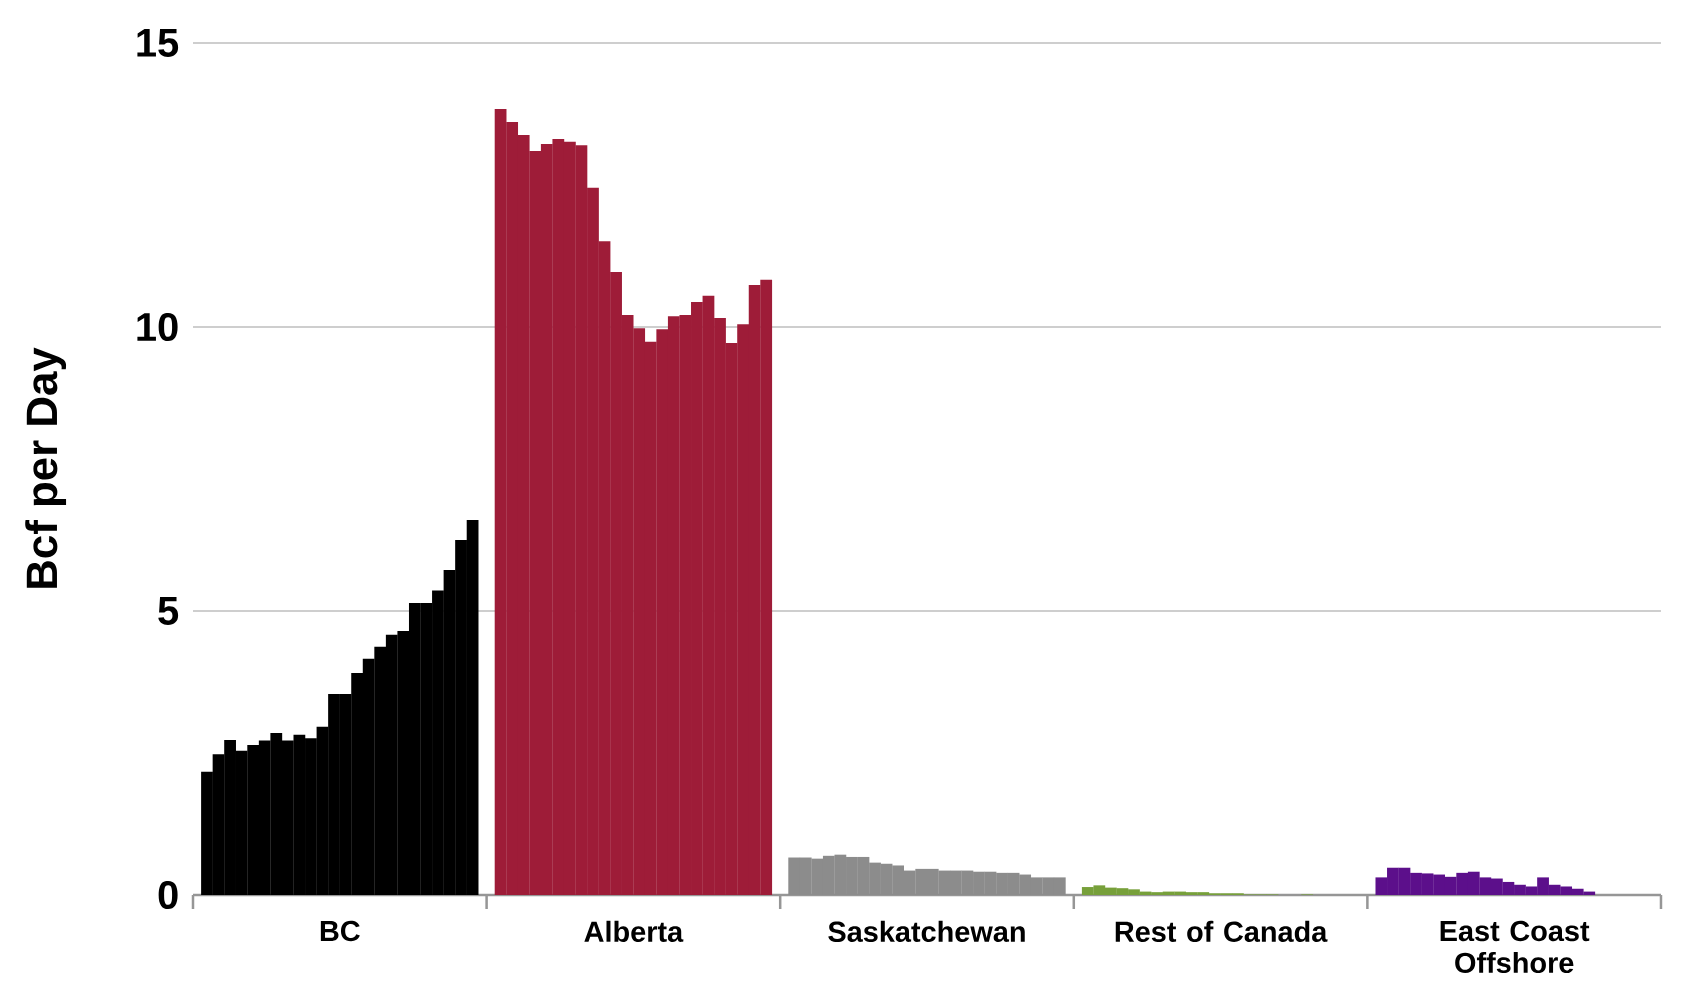 This screenshot has width=1688, height=1006. I want to click on y-tick-label: 10, so click(157, 327).